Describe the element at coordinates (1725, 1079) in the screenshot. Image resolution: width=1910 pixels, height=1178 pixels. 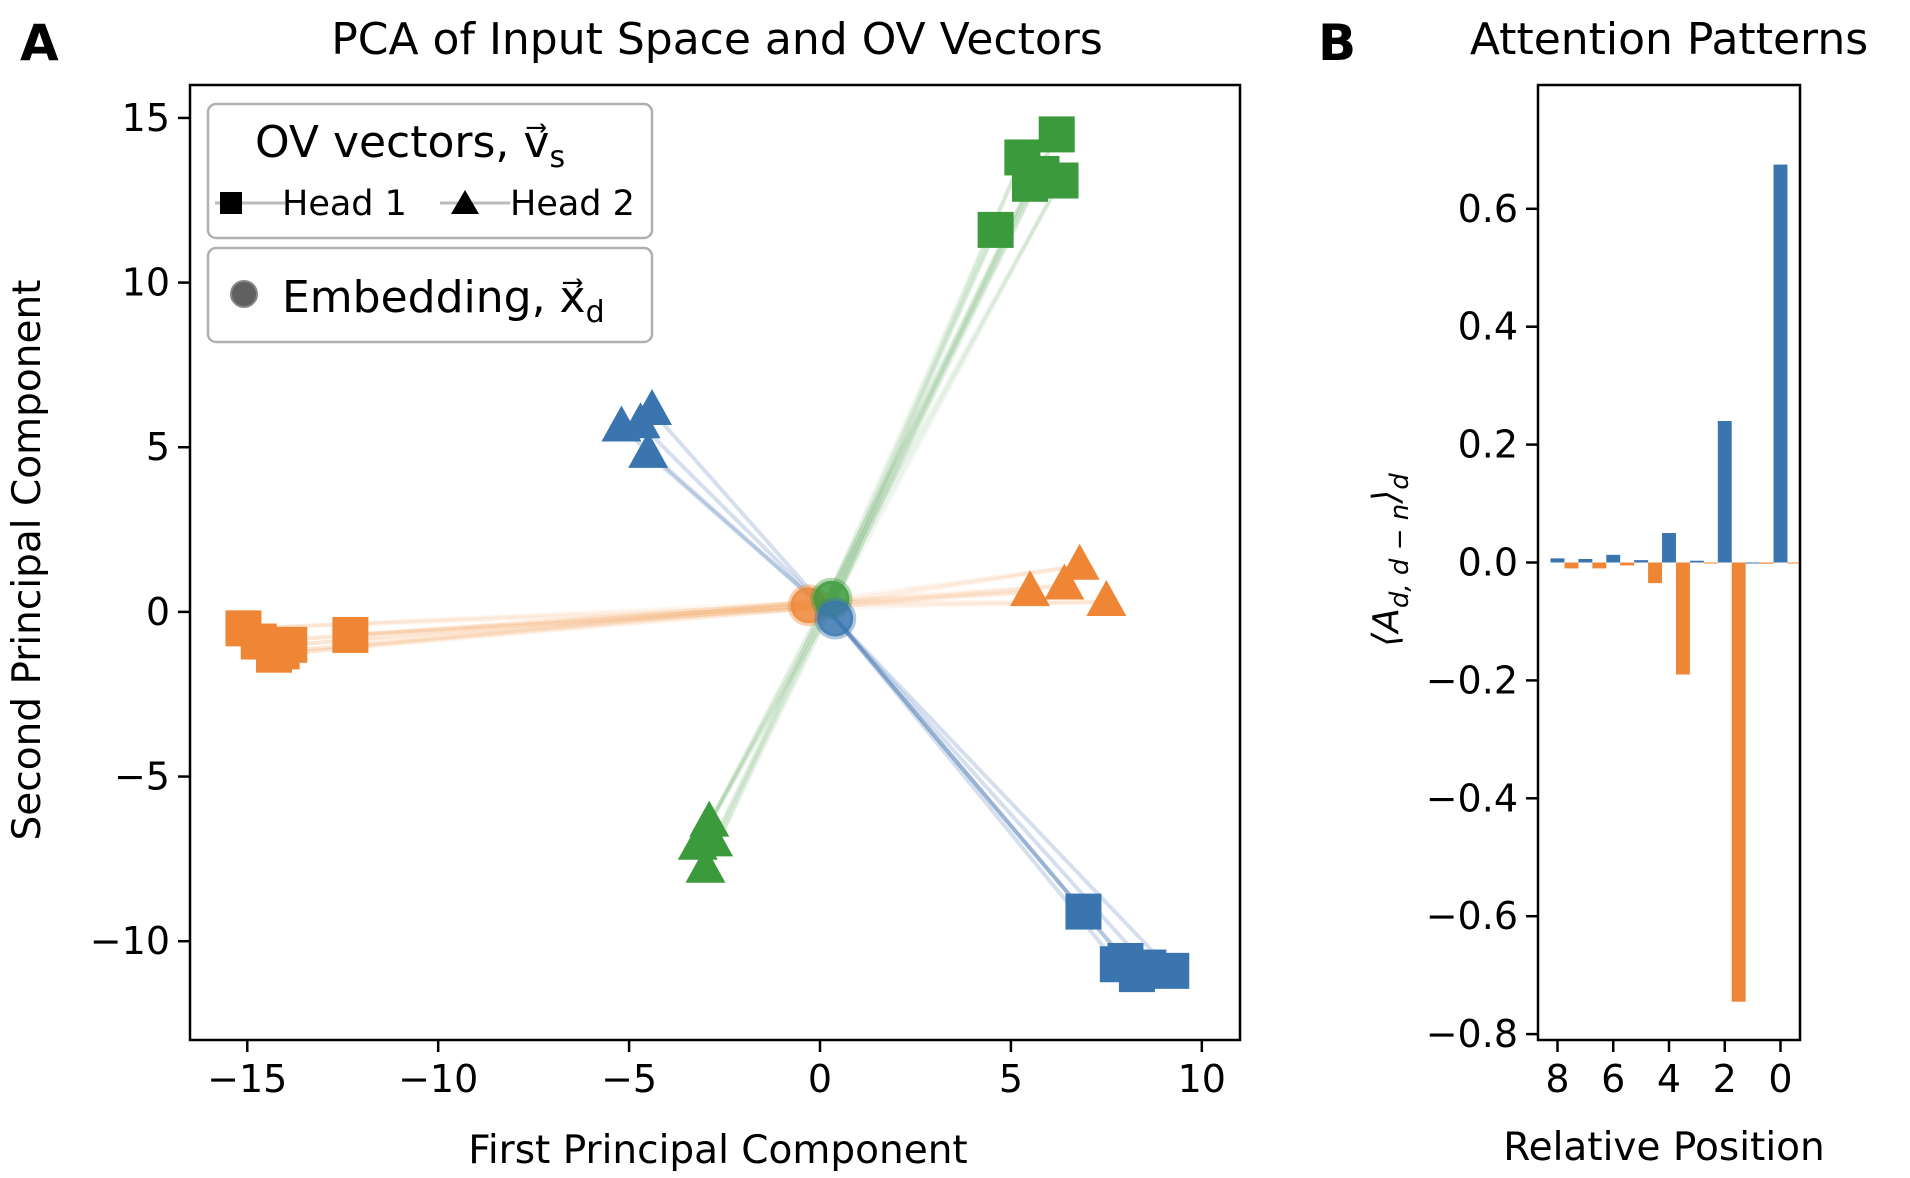
I see `x-tick-label: 2` at that location.